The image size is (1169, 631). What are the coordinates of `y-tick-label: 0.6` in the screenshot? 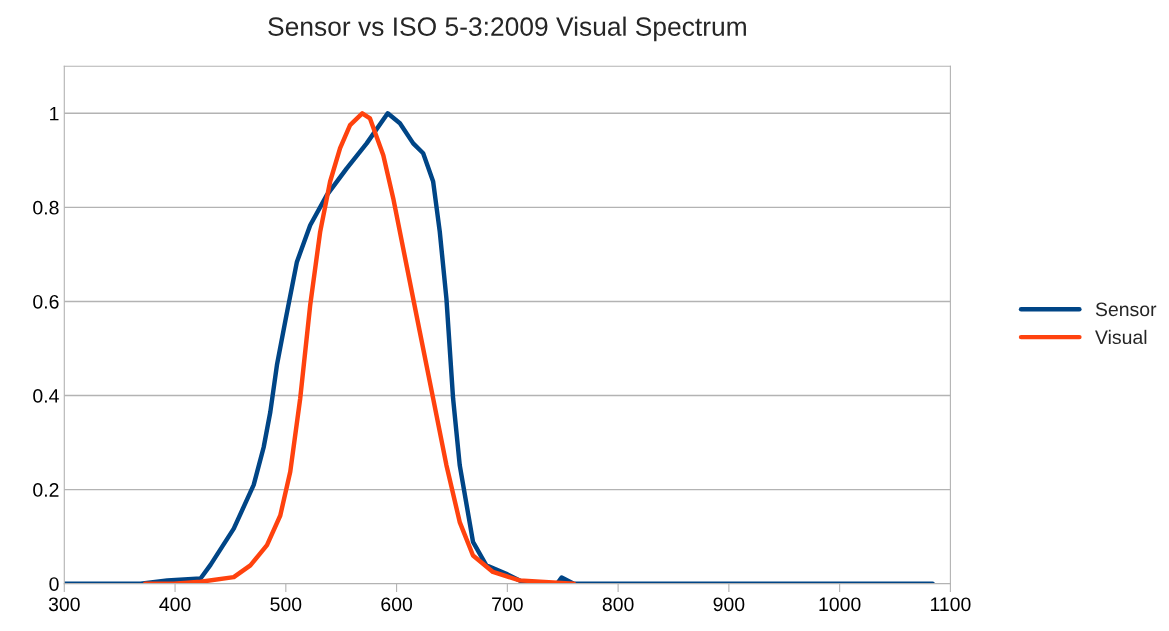 It's located at (46, 301).